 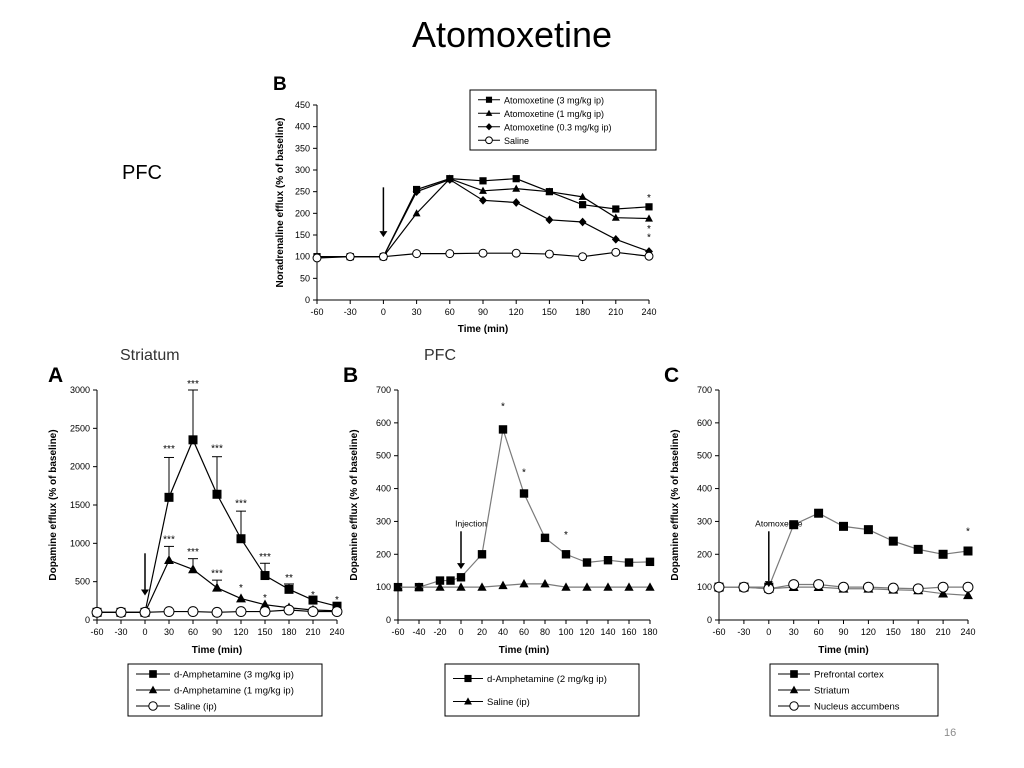 I want to click on x-tick-label: 140, so click(x=607, y=632).